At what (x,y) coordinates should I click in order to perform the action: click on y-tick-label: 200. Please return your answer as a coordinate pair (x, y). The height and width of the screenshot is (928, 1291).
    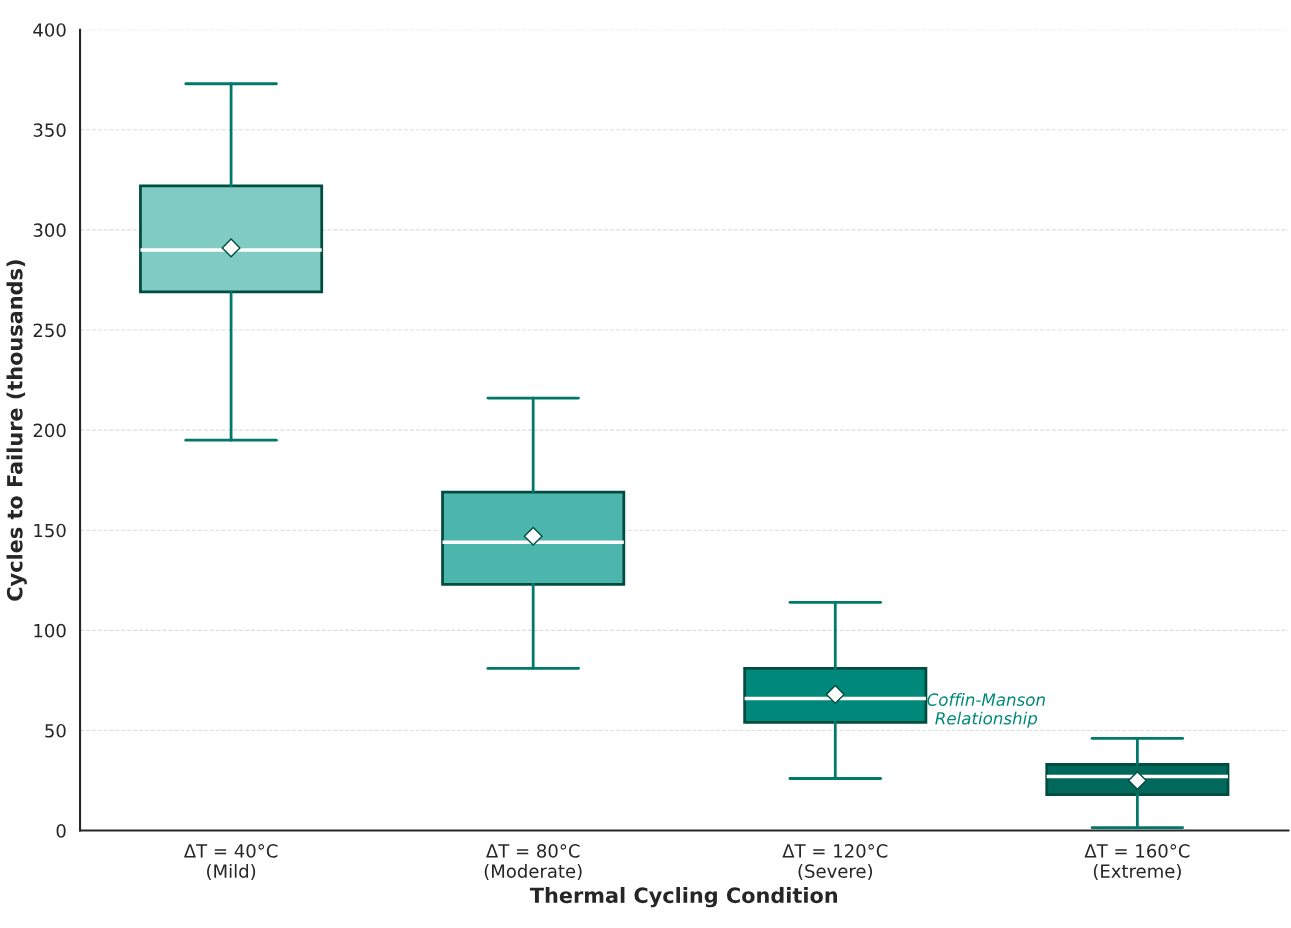
    Looking at the image, I should click on (49, 430).